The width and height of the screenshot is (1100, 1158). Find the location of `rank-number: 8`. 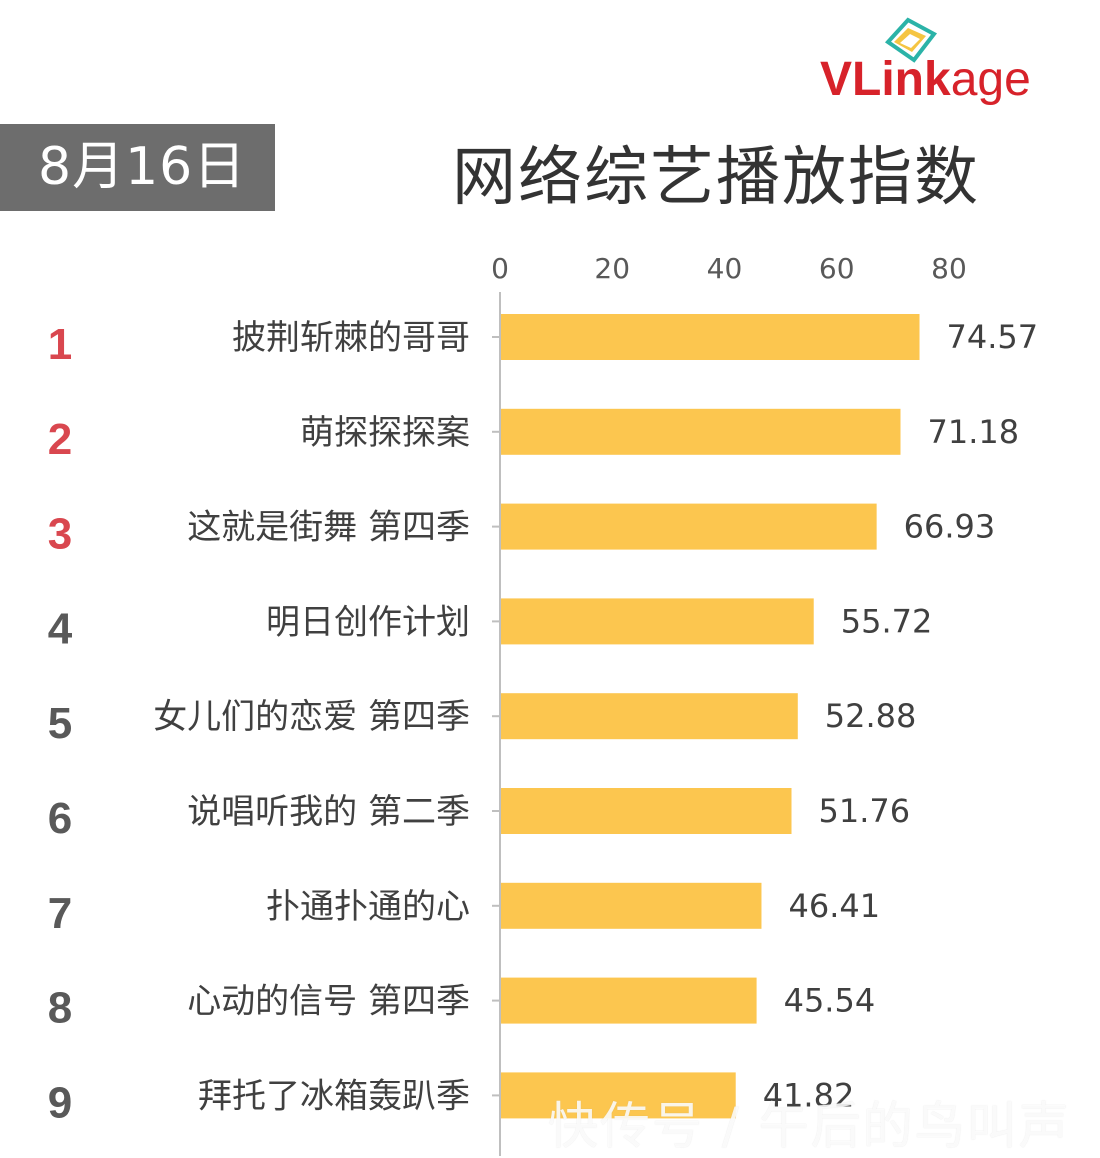

rank-number: 8 is located at coordinates (60, 1008).